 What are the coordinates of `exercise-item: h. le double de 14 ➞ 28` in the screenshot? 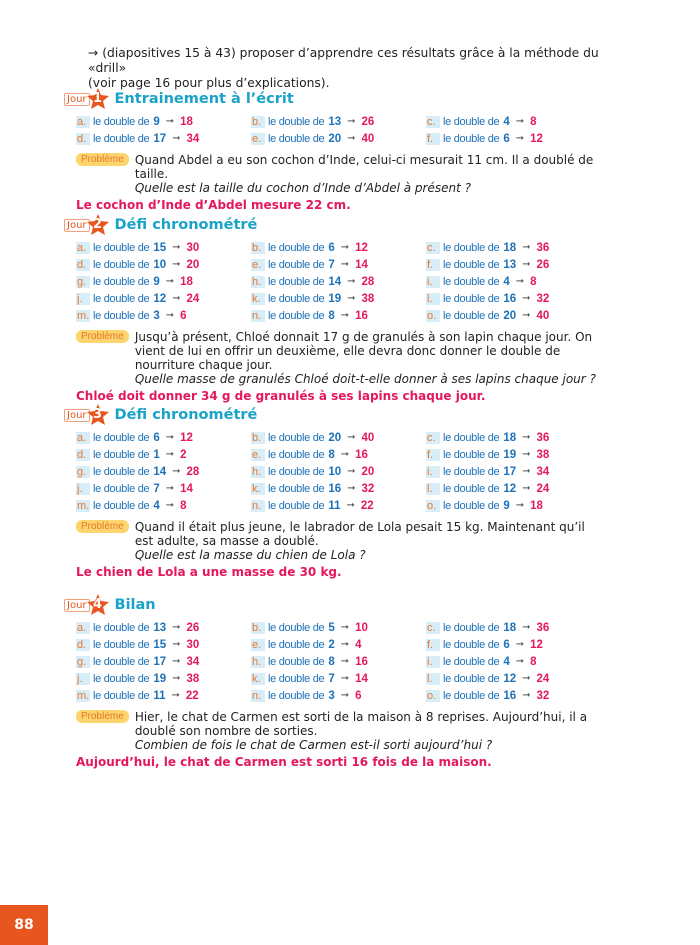 It's located at (338, 281).